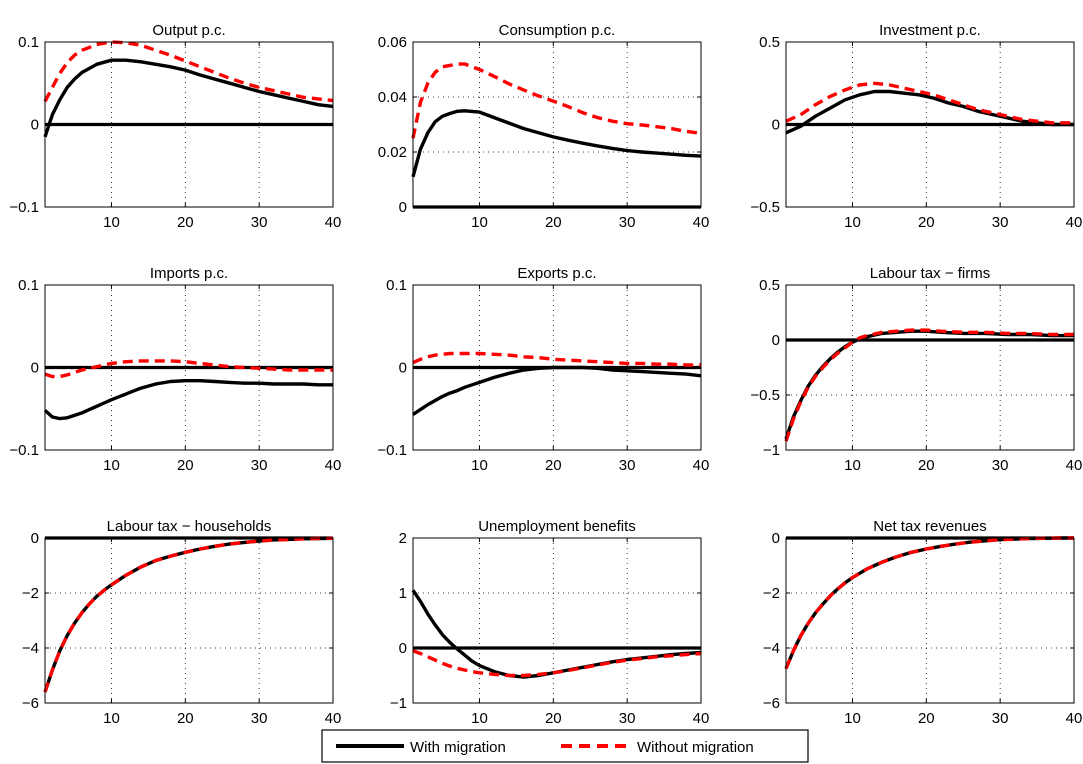 This screenshot has height=764, width=1083. Describe the element at coordinates (403, 593) in the screenshot. I see `y-tick-label: 1` at that location.